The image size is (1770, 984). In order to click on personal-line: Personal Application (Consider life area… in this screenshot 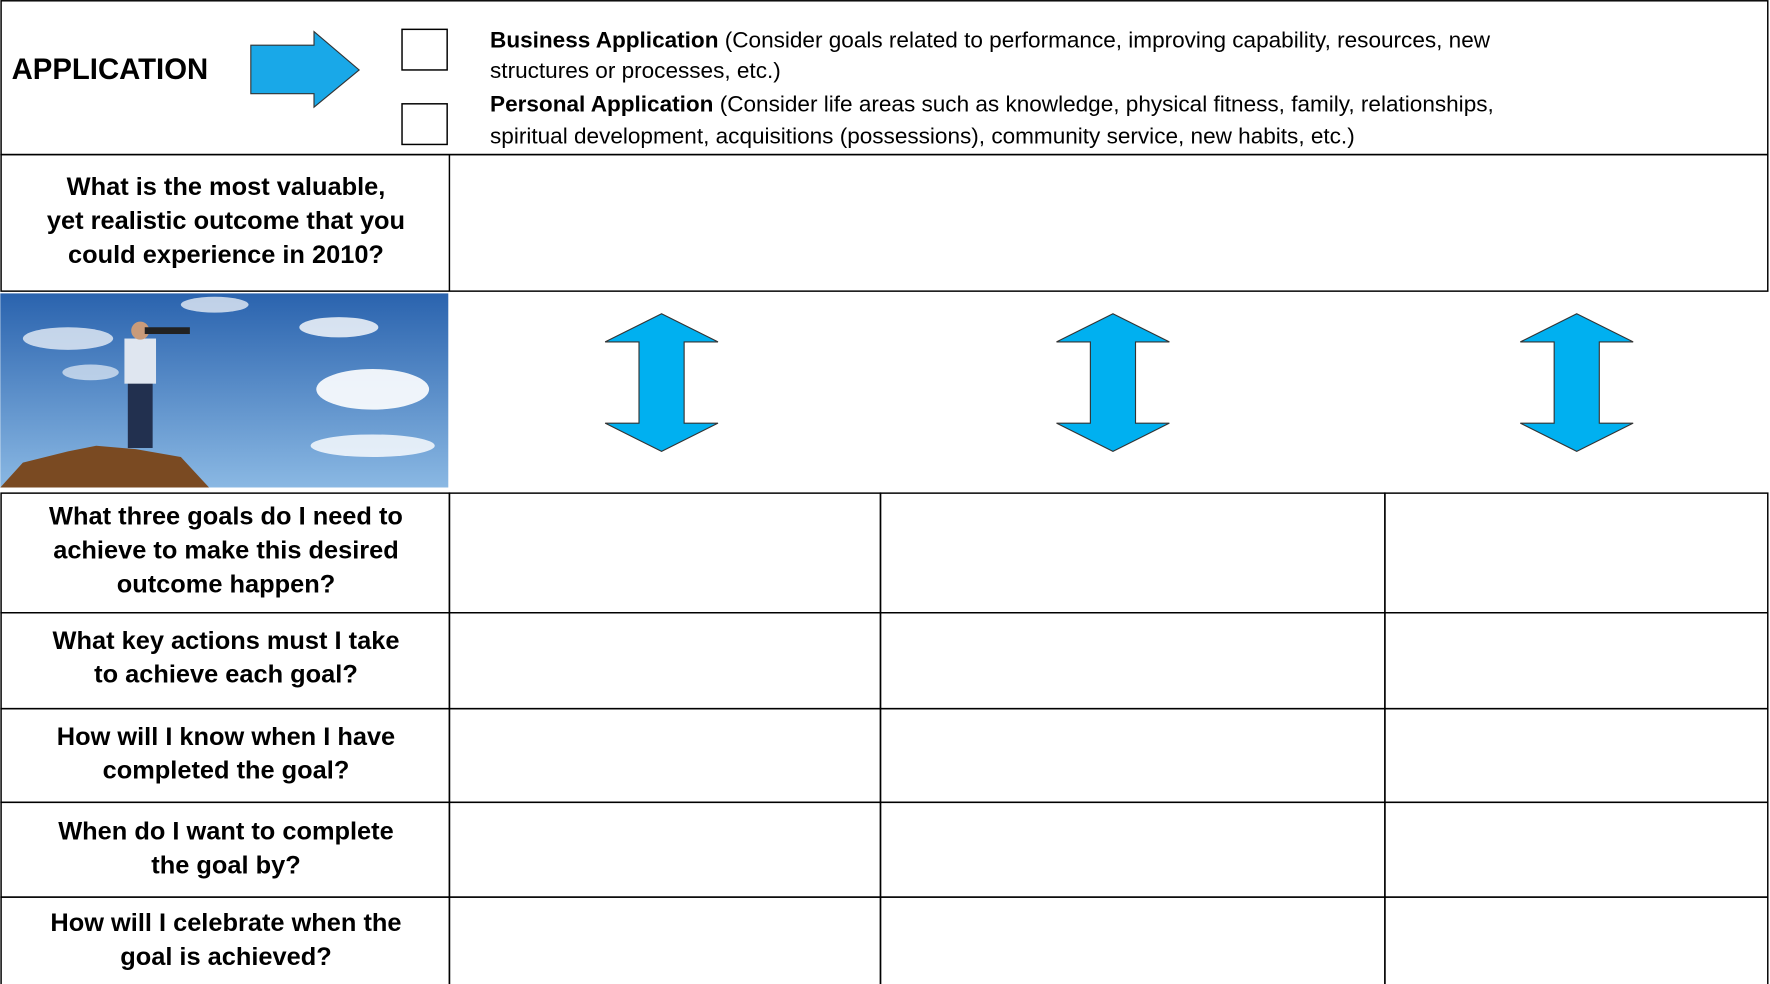, I will do `click(992, 104)`.